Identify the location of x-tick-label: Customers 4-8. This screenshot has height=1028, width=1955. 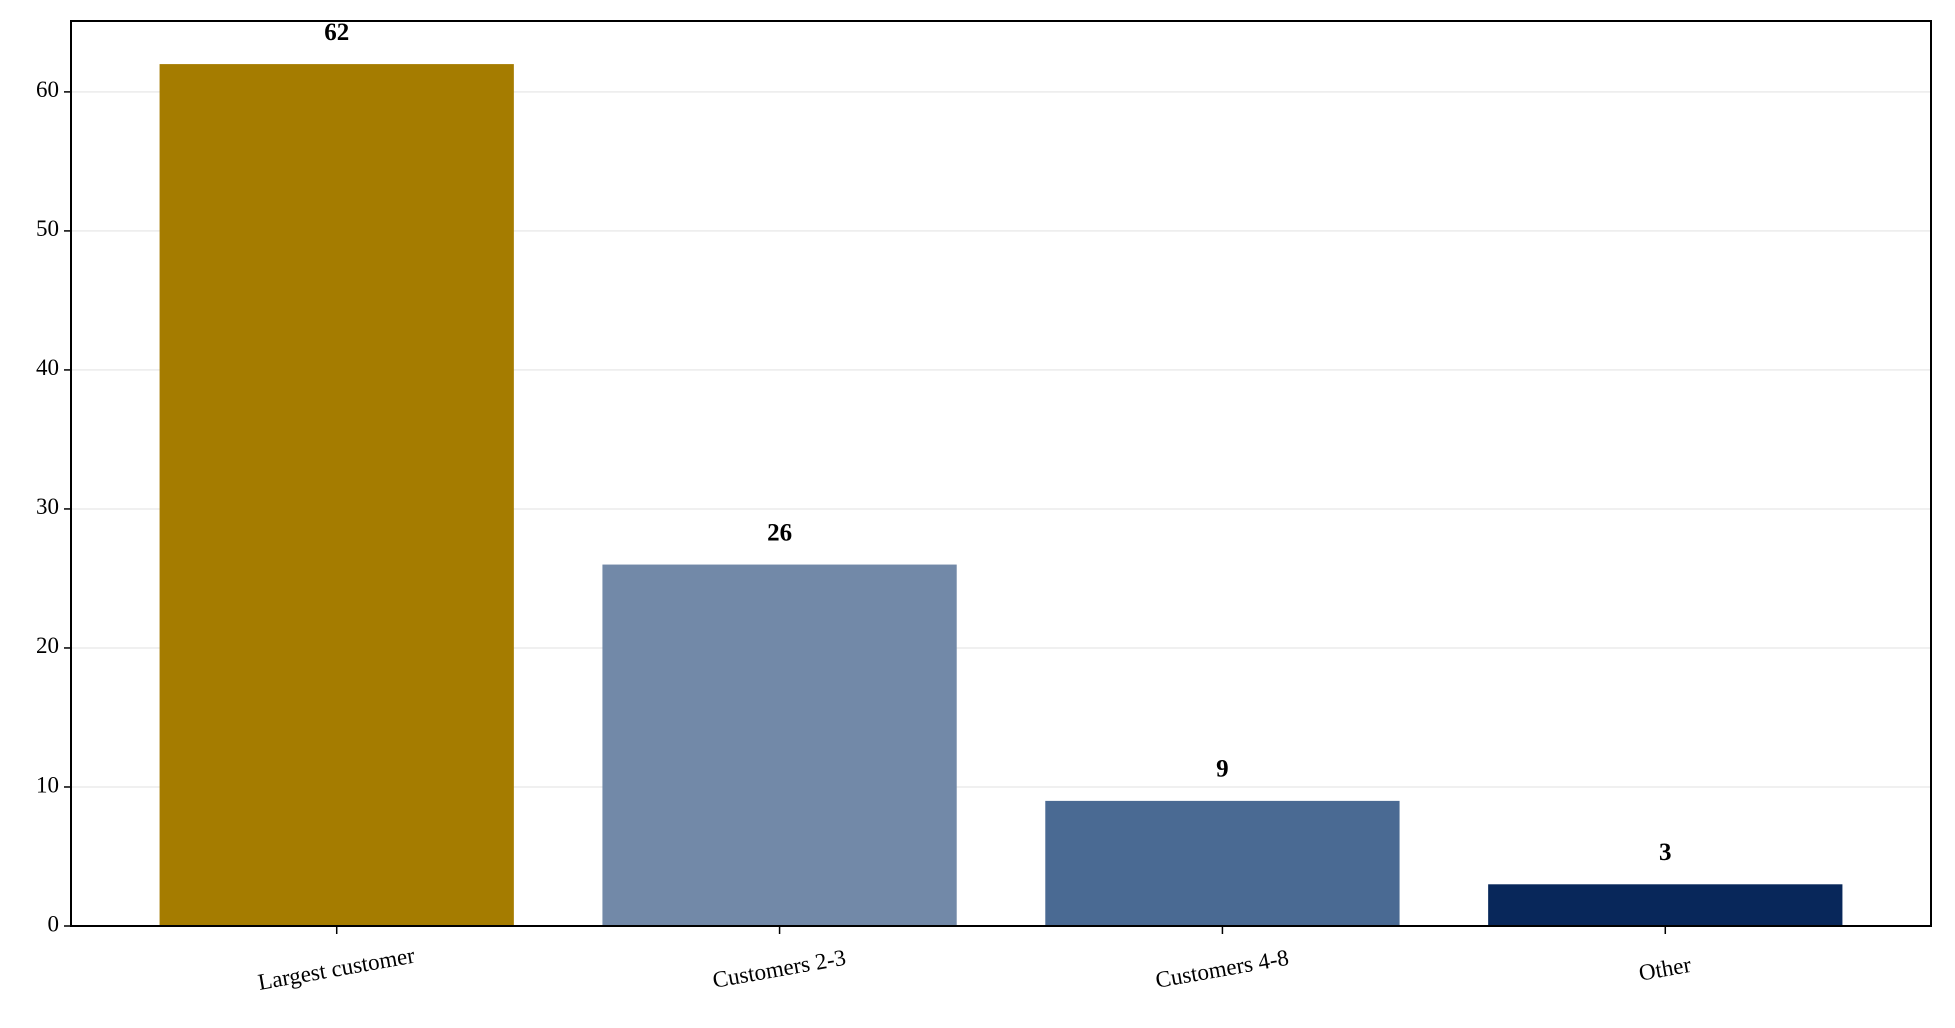
(1221, 969).